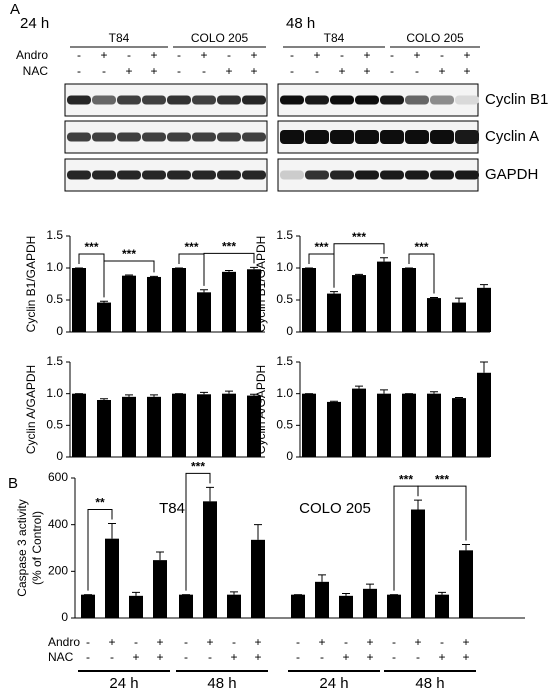 The width and height of the screenshot is (550, 695). What do you see at coordinates (58, 571) in the screenshot?
I see `y-tick-label: 200` at bounding box center [58, 571].